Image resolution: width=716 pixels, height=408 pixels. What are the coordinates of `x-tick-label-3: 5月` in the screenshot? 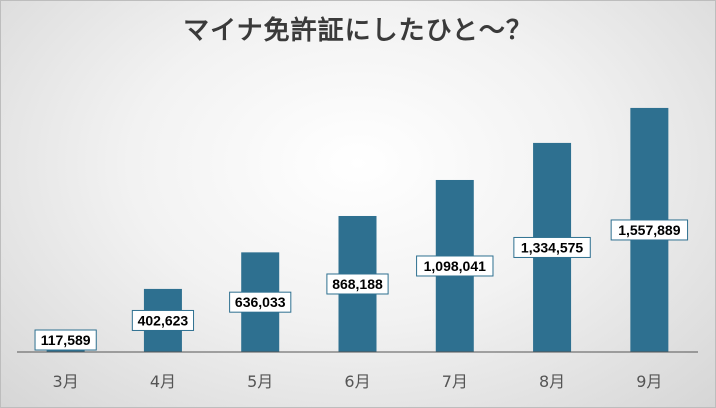 It's located at (260, 381).